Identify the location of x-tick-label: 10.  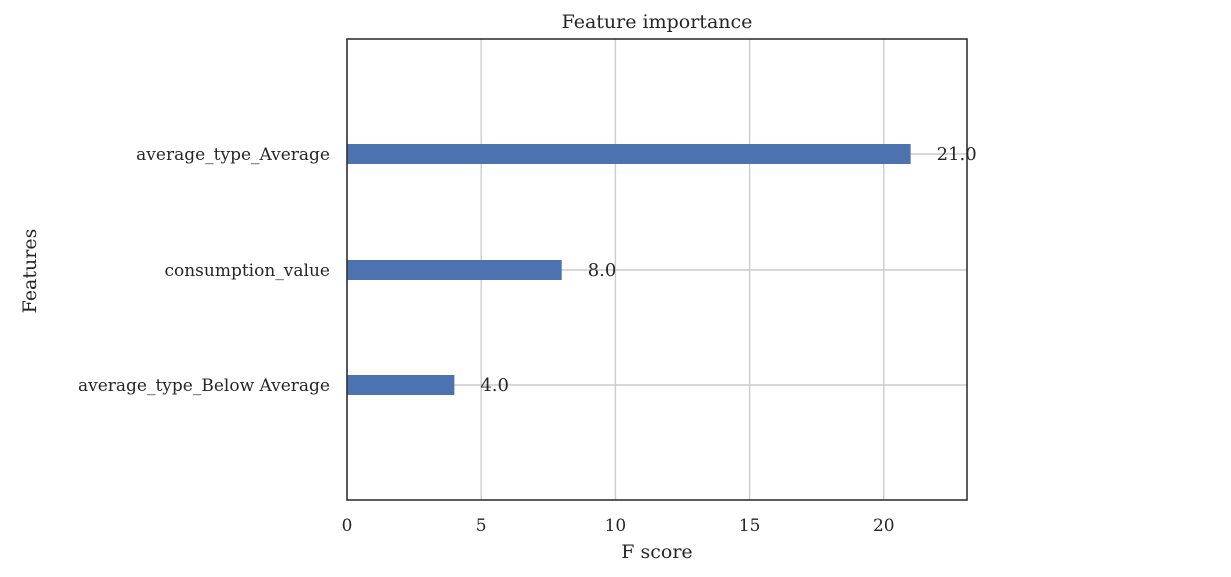
(616, 526).